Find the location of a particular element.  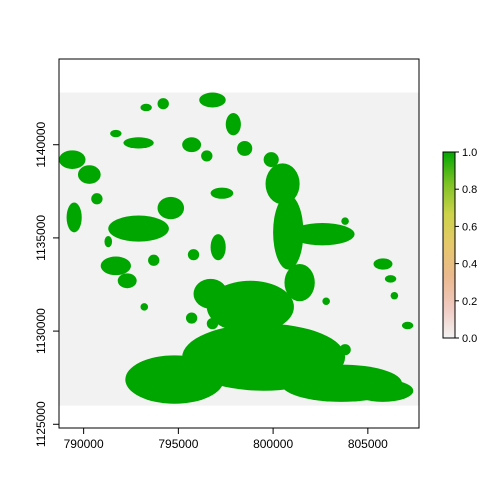

legend-colorbar is located at coordinates (449, 245).